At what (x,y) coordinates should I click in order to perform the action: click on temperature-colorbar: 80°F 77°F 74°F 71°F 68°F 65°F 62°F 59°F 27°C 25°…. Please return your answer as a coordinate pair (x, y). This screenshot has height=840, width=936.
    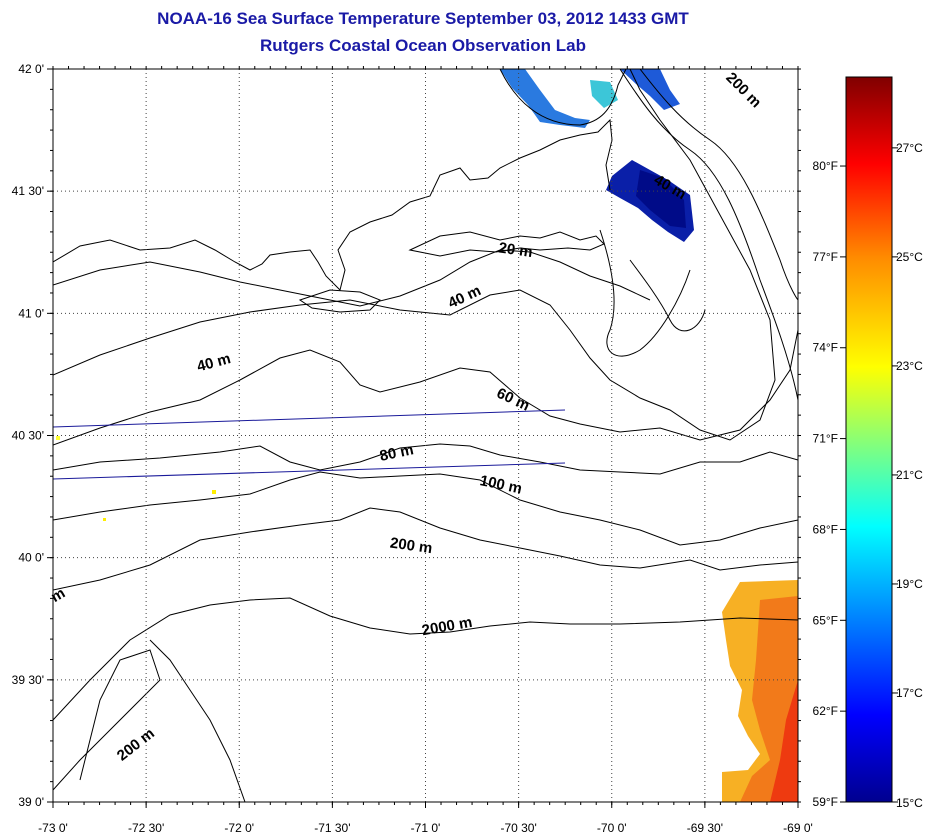
    Looking at the image, I should click on (868, 443).